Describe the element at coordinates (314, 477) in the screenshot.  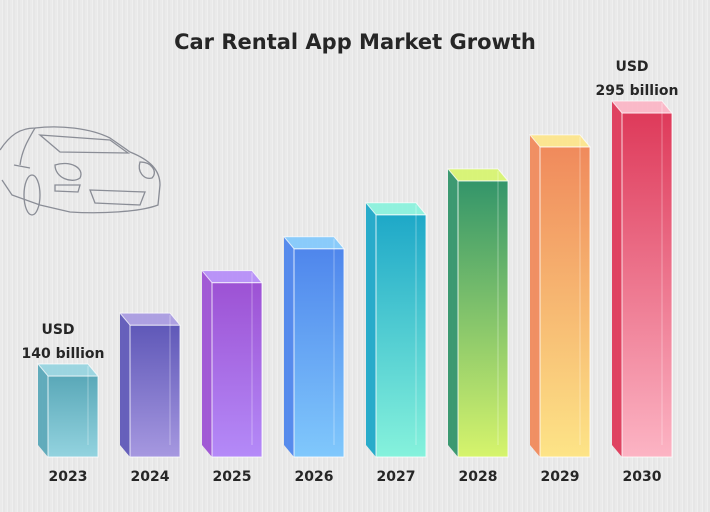
I see `x-tick-label: 2026` at that location.